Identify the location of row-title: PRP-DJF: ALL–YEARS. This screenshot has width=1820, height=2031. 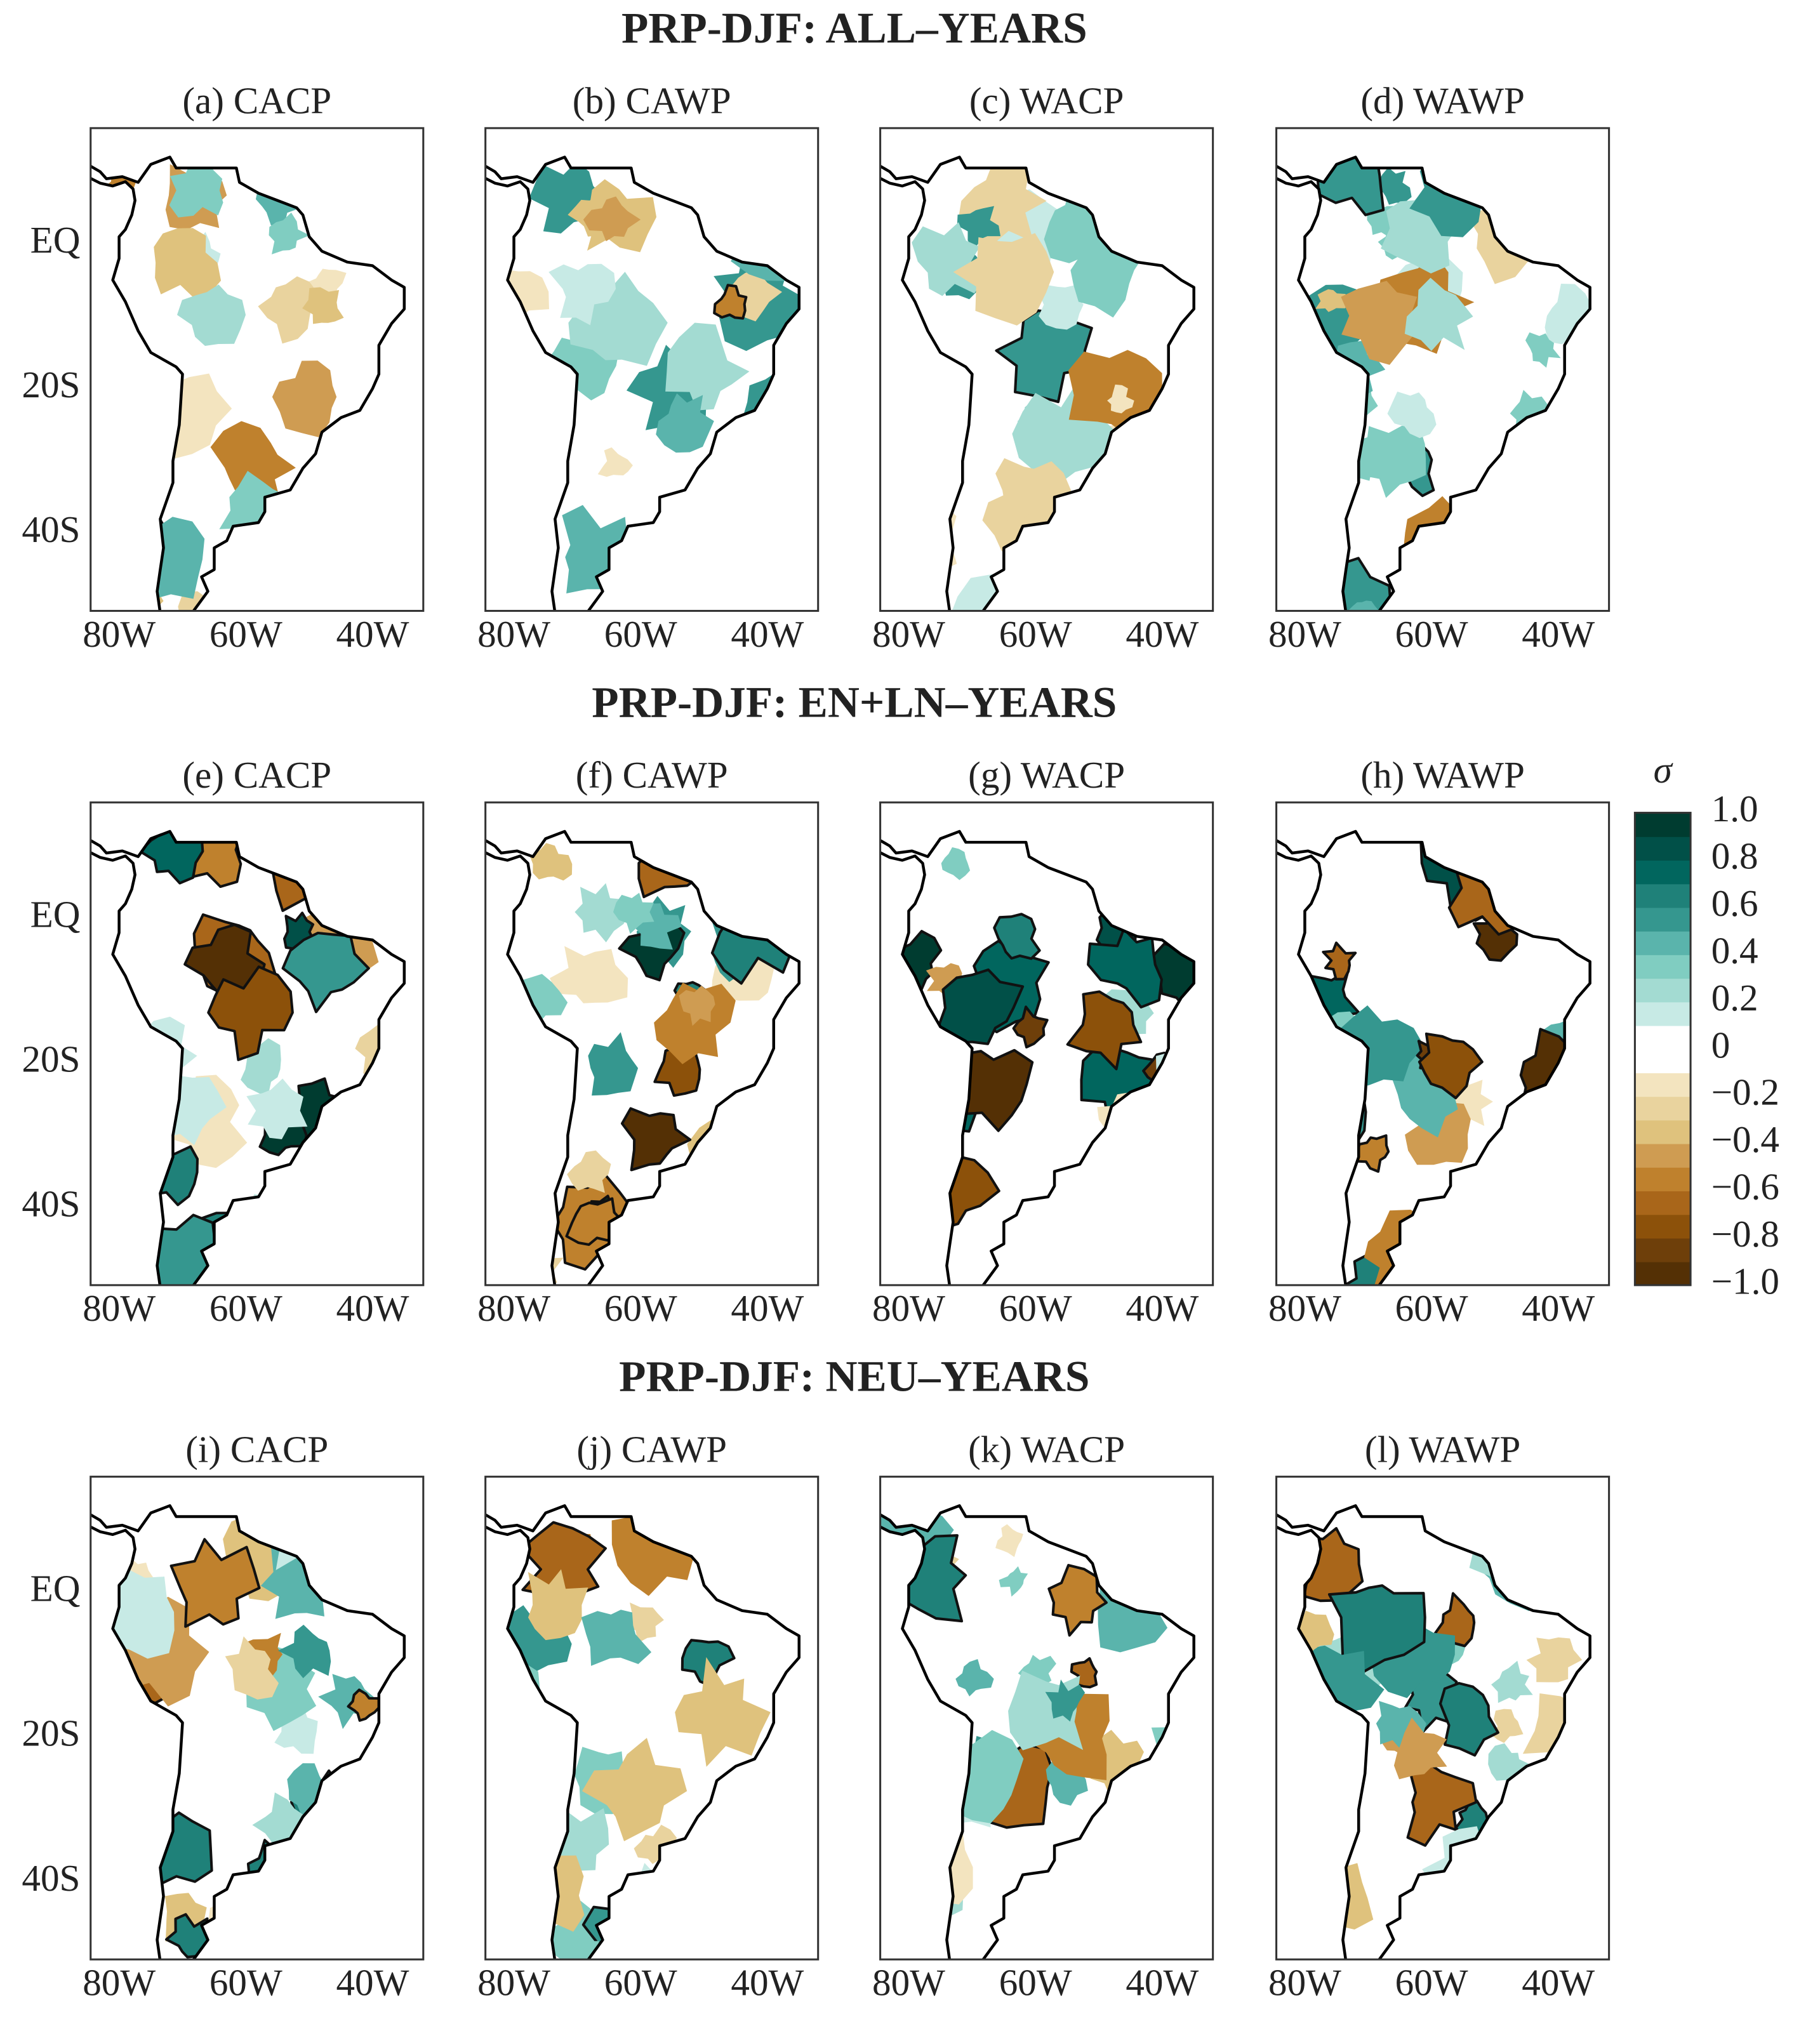
(854, 27).